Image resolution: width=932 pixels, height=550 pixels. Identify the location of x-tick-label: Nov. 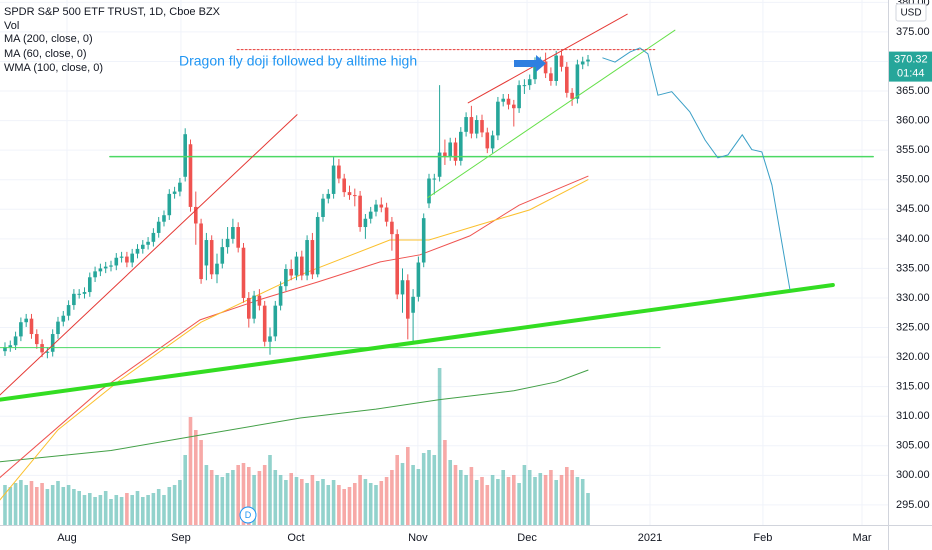
(418, 538).